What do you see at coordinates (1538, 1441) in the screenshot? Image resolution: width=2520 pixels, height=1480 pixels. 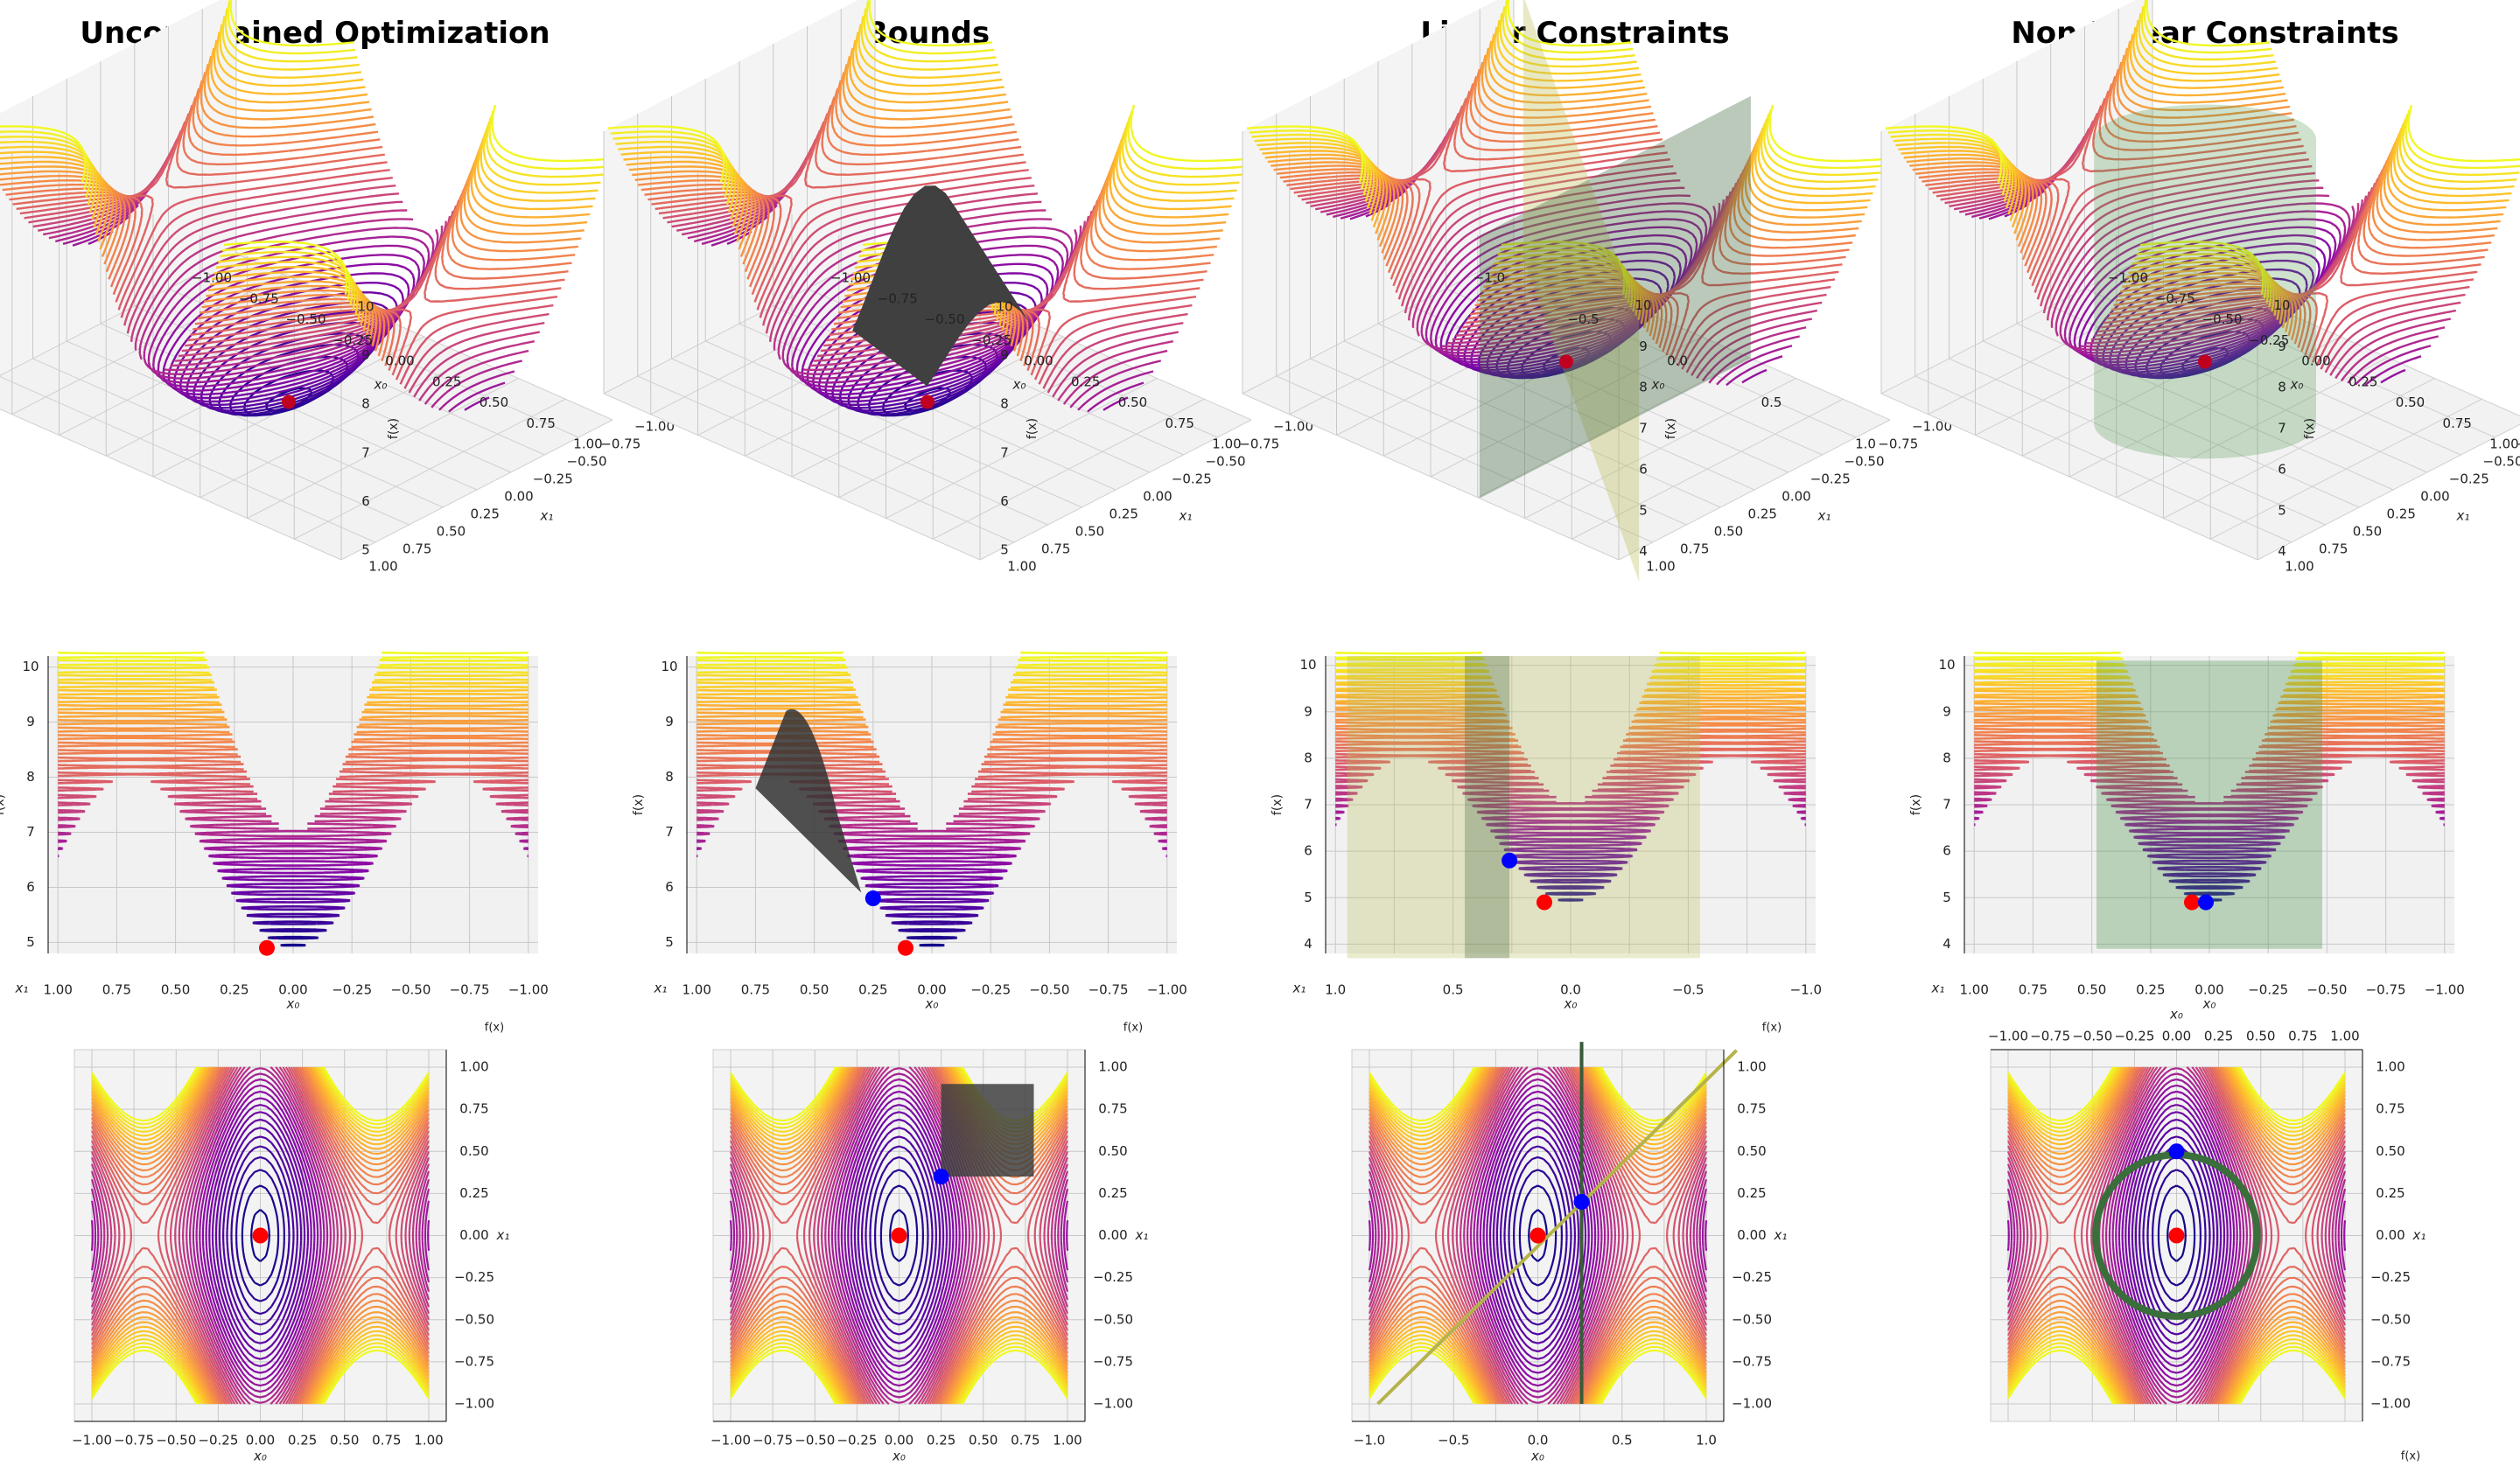 I see `x0-tick-label: 0.0` at bounding box center [1538, 1441].